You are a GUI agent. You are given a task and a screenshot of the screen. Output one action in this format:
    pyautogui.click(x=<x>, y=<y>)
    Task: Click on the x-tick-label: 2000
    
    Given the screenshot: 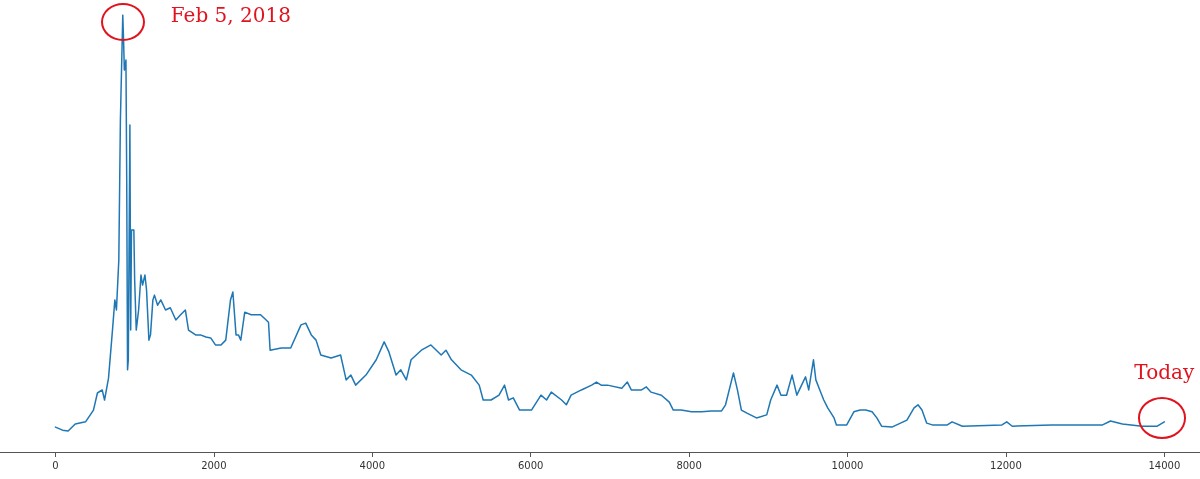 What is the action you would take?
    pyautogui.click(x=214, y=465)
    